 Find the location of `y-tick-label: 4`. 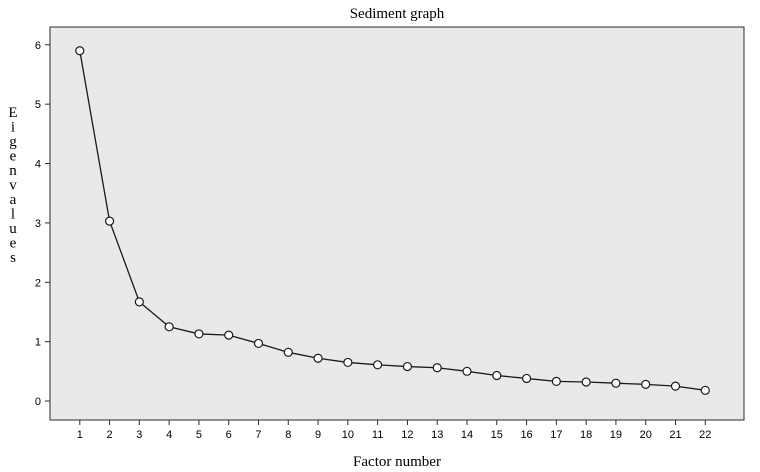

y-tick-label: 4 is located at coordinates (38, 165).